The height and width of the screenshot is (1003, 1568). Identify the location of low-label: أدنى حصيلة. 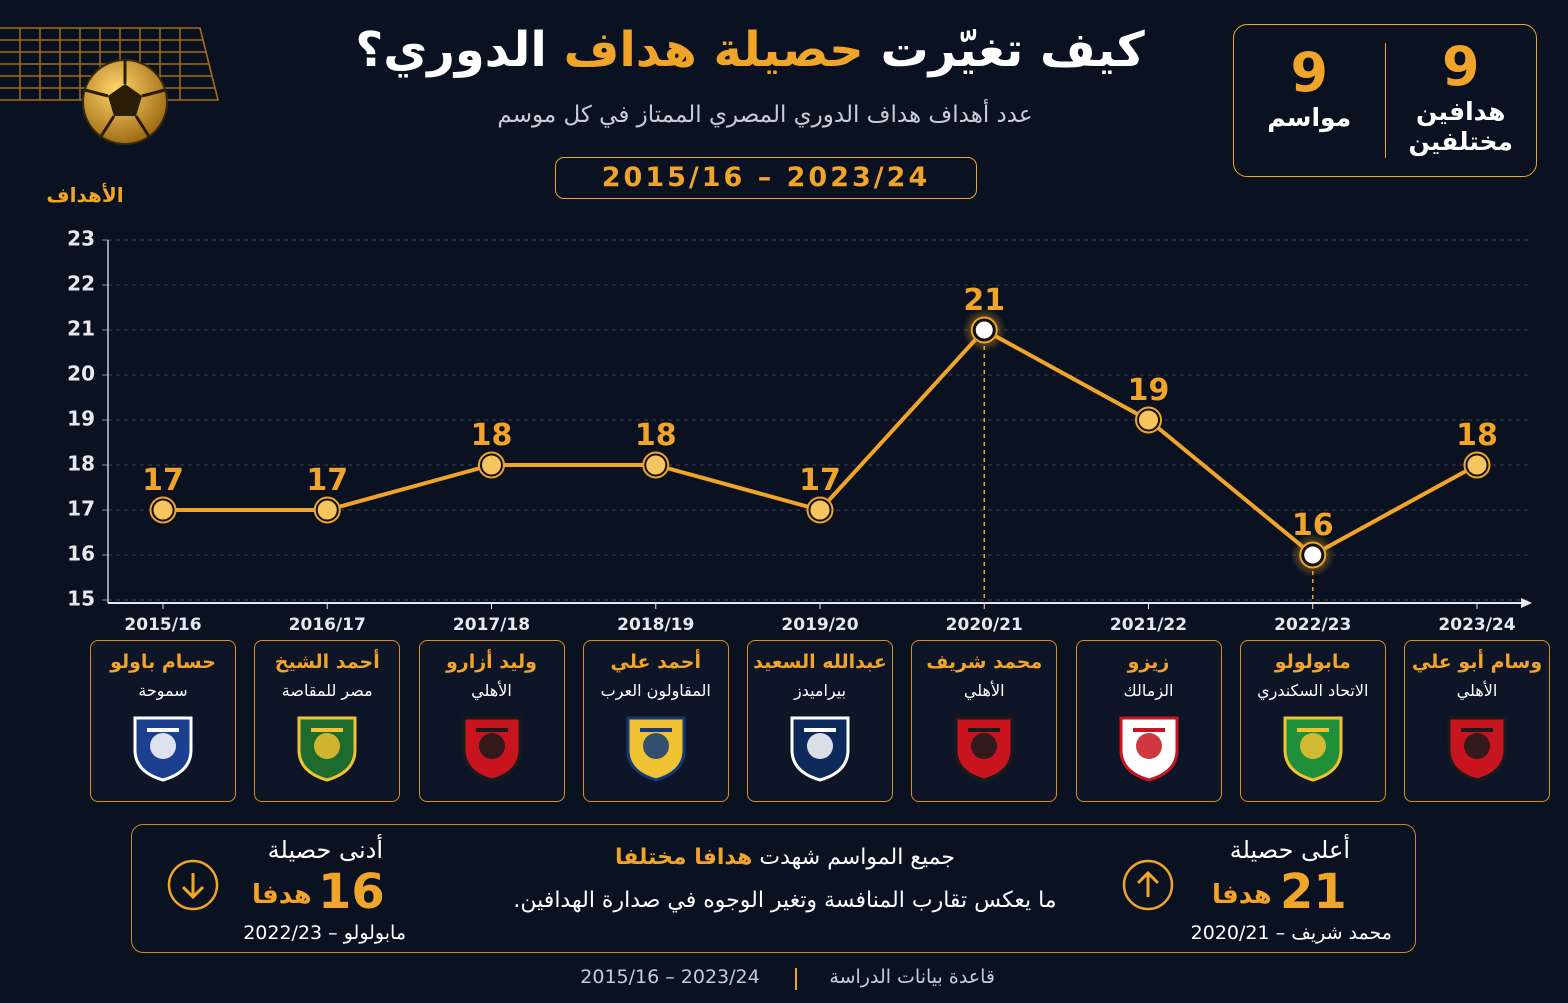
(325, 850).